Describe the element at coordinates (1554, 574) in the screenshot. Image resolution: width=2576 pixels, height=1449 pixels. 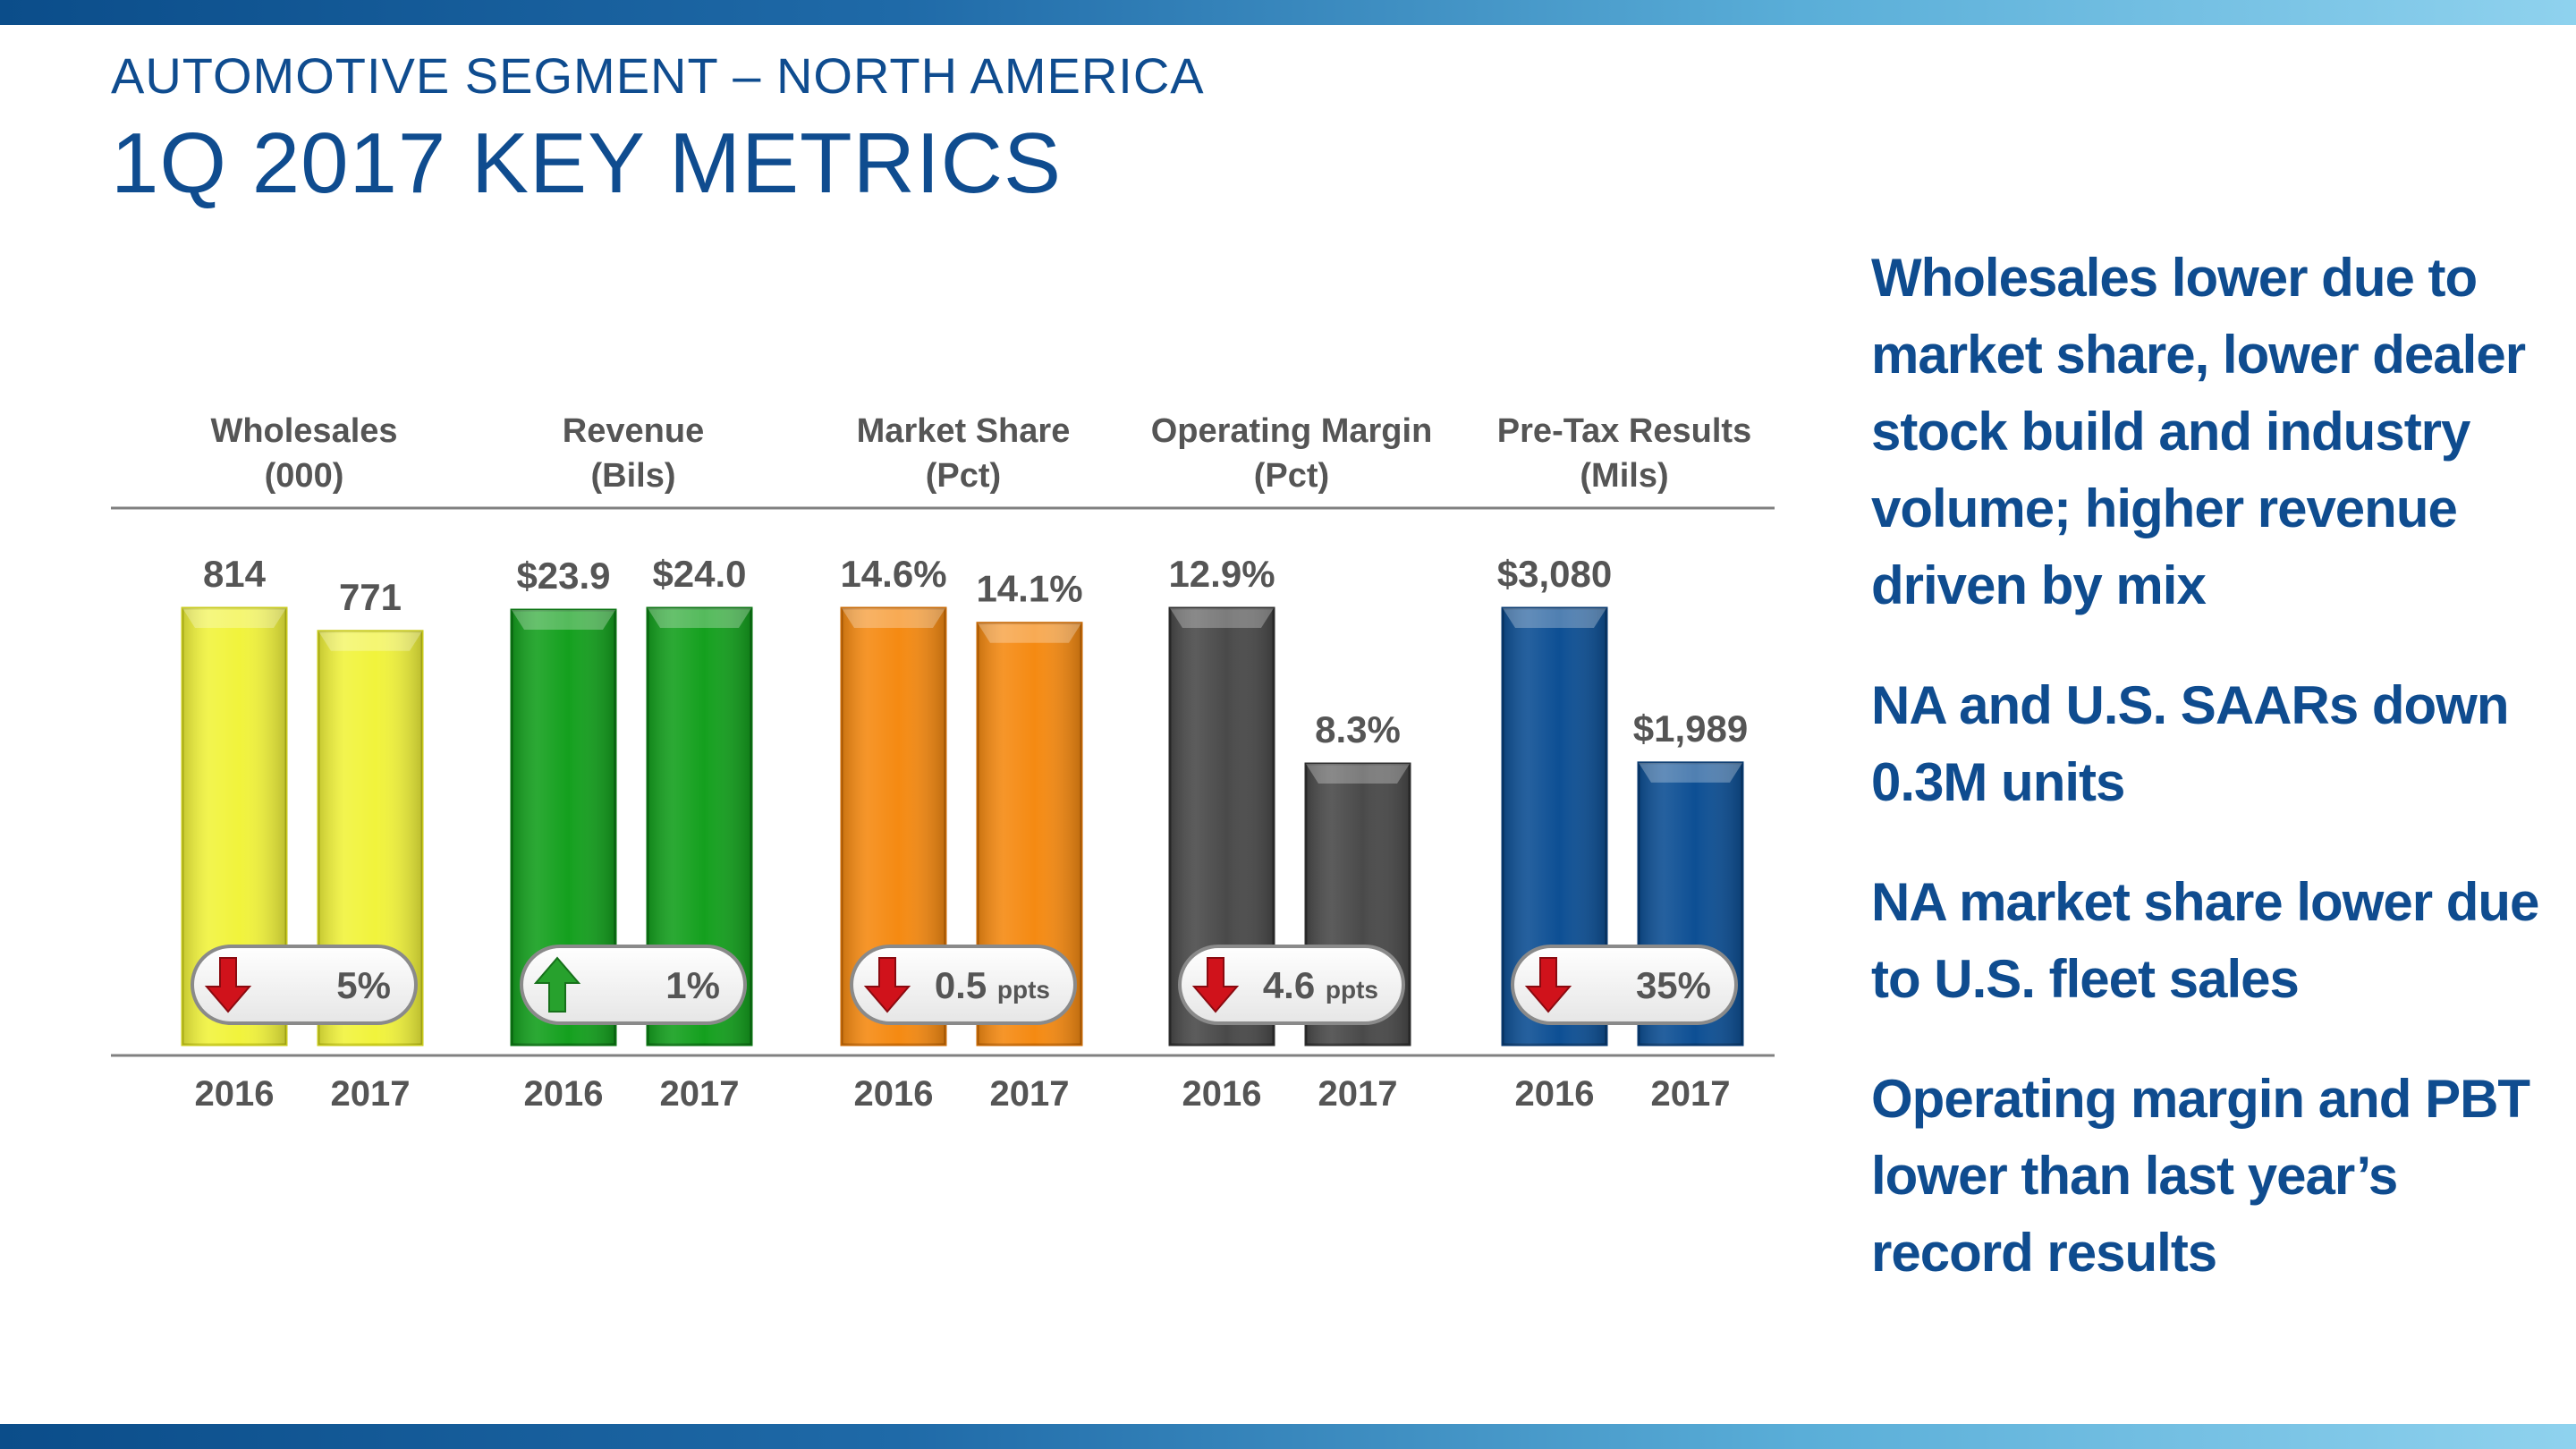
I see `data-label: $3,080` at that location.